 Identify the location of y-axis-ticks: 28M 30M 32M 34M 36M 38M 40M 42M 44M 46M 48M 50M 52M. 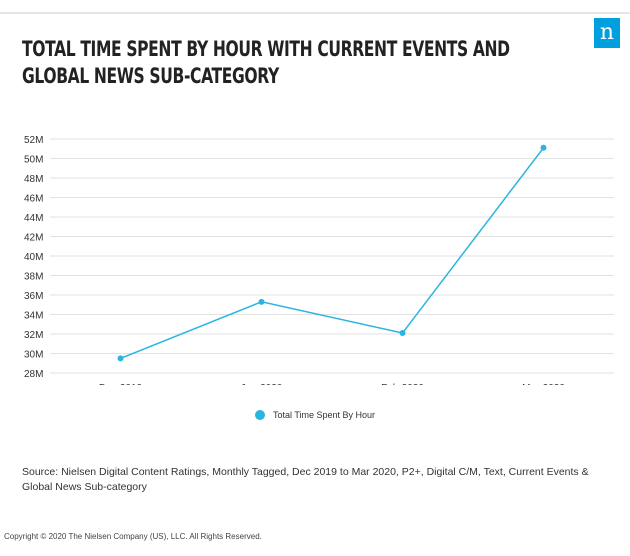
(33, 257).